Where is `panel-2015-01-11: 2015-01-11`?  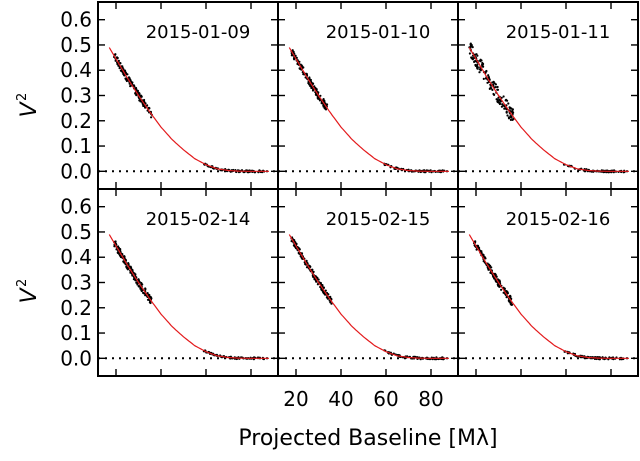
panel-2015-01-11: 2015-01-11 is located at coordinates (548, 95).